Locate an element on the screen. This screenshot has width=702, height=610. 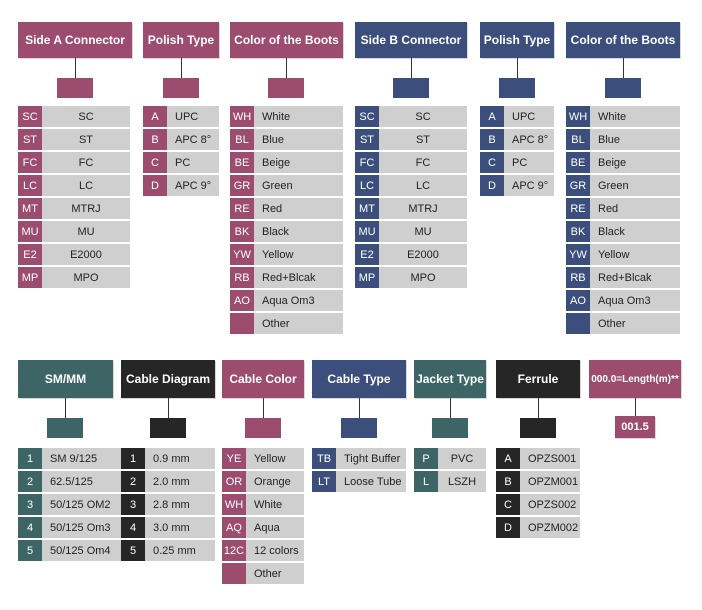
table-row: YW Yellow is located at coordinates (623, 254).